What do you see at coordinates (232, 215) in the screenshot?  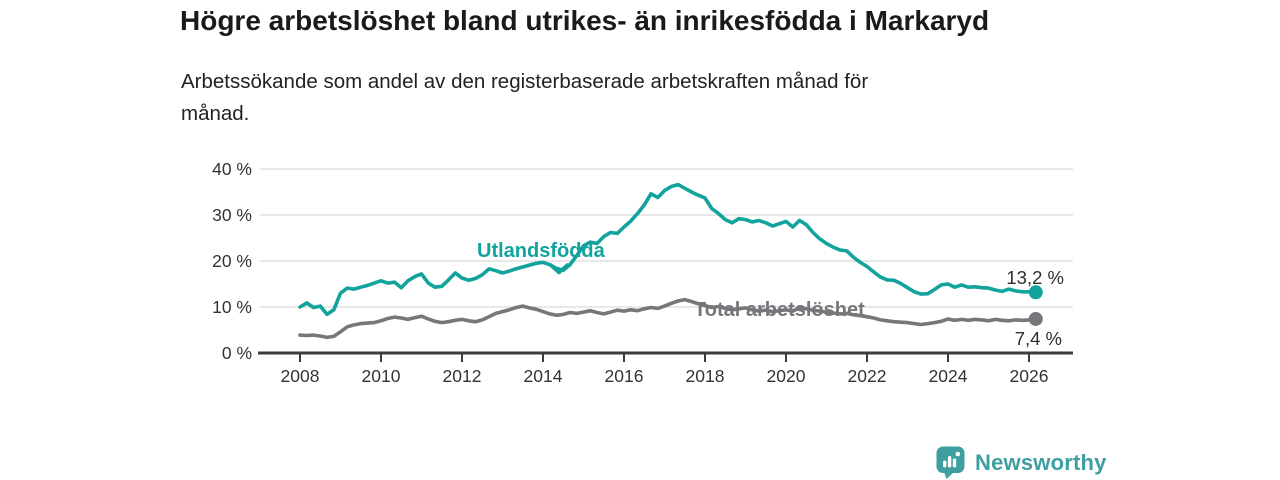 I see `y-tick-label-30: 30 %` at bounding box center [232, 215].